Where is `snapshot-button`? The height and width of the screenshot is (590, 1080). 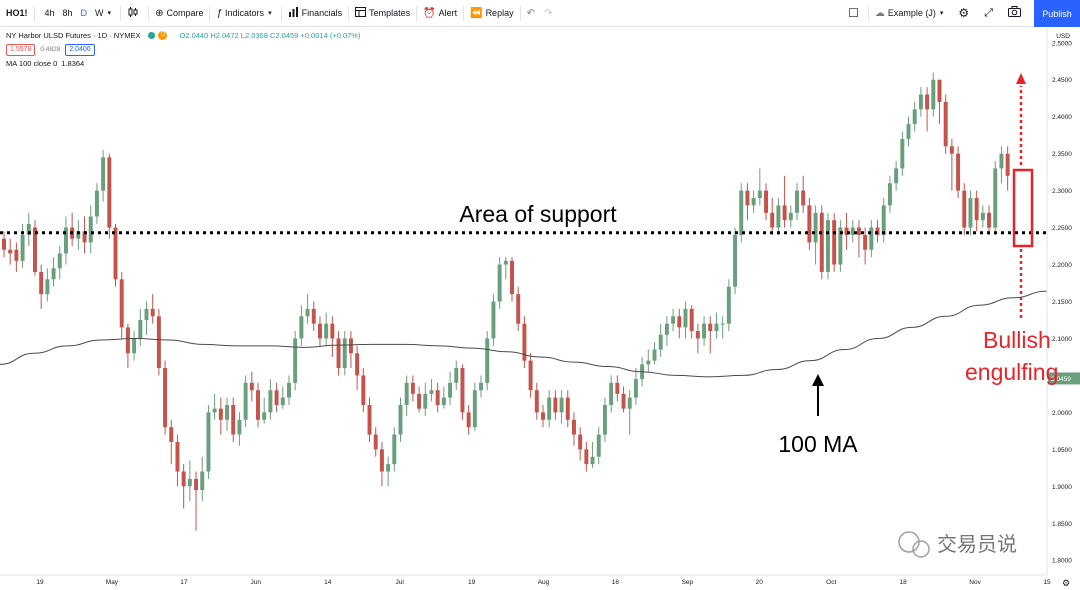 snapshot-button is located at coordinates (1016, 13).